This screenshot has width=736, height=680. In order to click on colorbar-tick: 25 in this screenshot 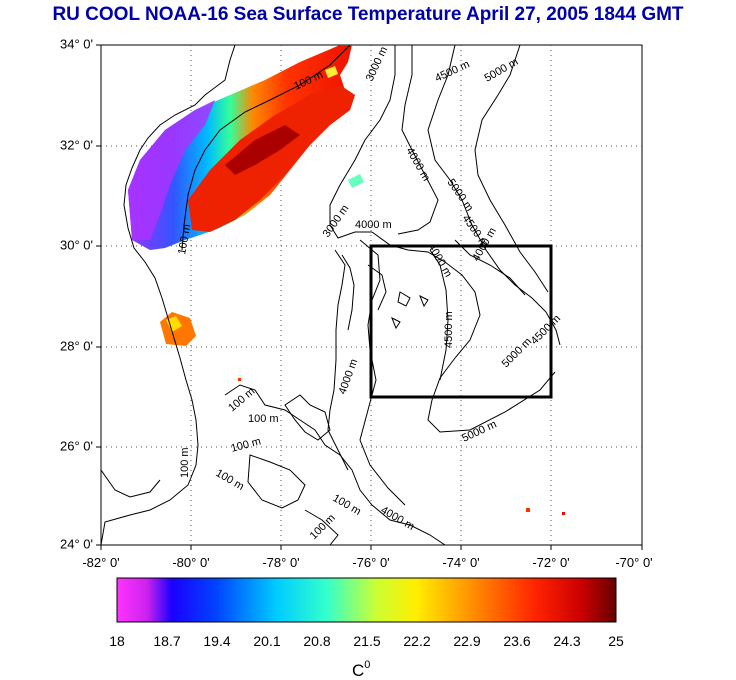, I will do `click(616, 641)`.